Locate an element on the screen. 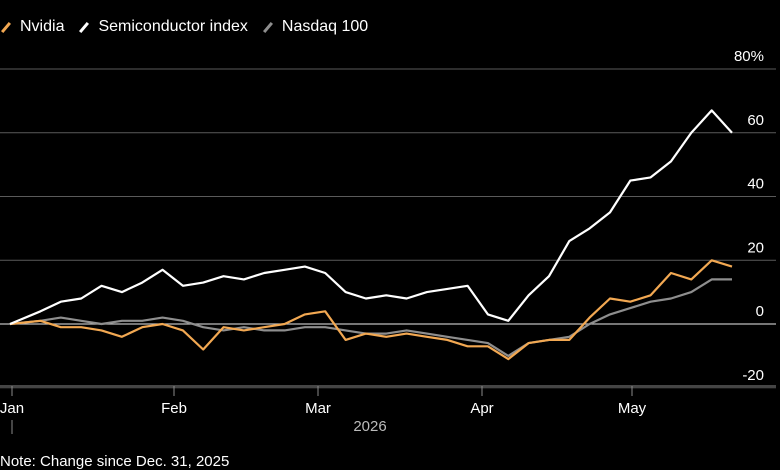  y-tick-label: 80% is located at coordinates (749, 56).